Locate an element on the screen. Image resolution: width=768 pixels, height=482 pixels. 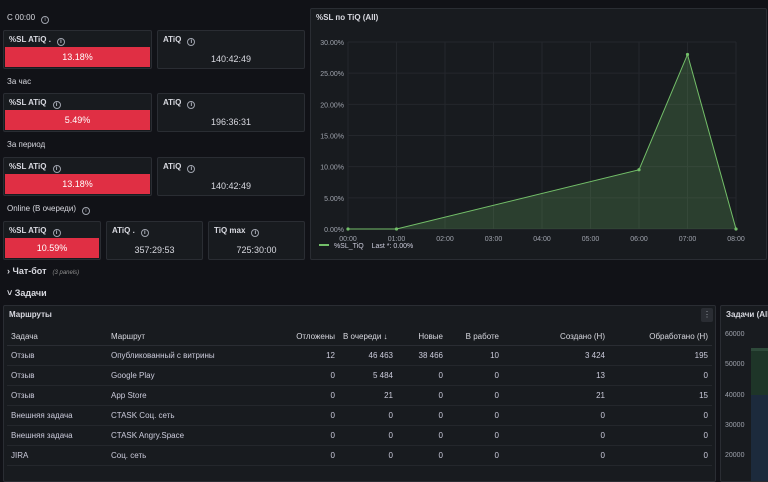
column-header: Обработано (Н) is located at coordinates (660, 337).